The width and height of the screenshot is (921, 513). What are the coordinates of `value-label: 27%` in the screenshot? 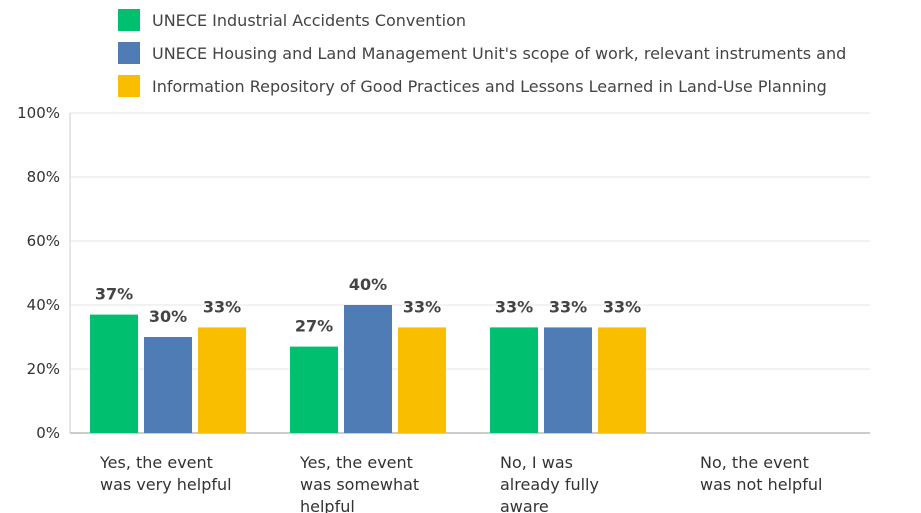 It's located at (314, 326).